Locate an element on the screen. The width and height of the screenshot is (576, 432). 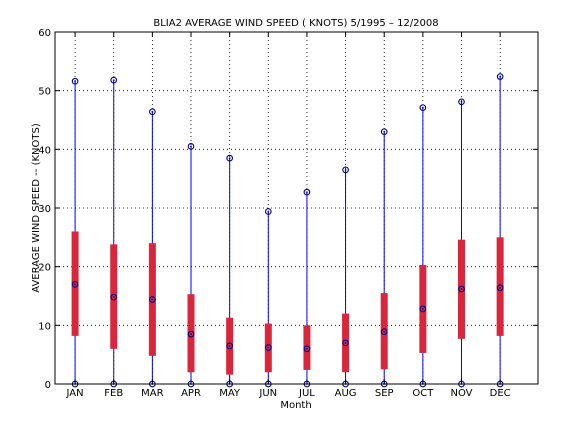
x-tick-label: APR is located at coordinates (191, 393).